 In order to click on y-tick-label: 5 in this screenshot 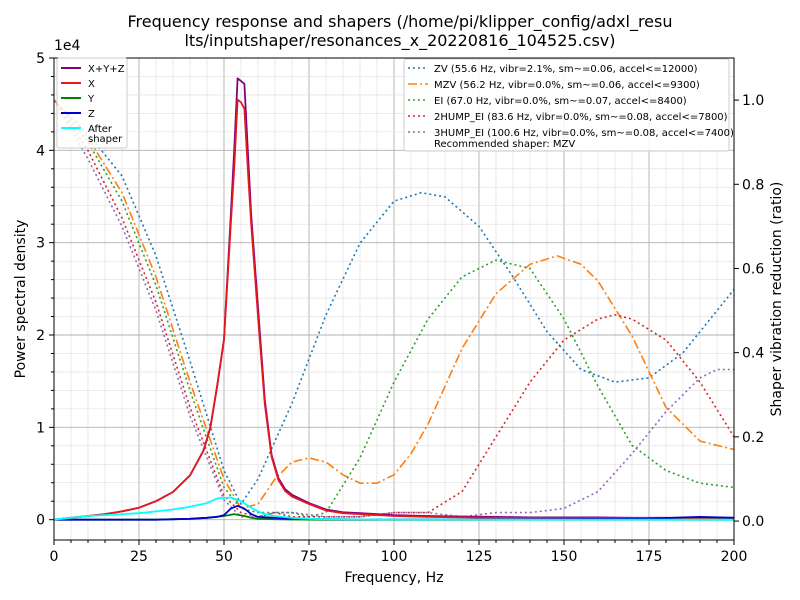, I will do `click(40, 59)`.